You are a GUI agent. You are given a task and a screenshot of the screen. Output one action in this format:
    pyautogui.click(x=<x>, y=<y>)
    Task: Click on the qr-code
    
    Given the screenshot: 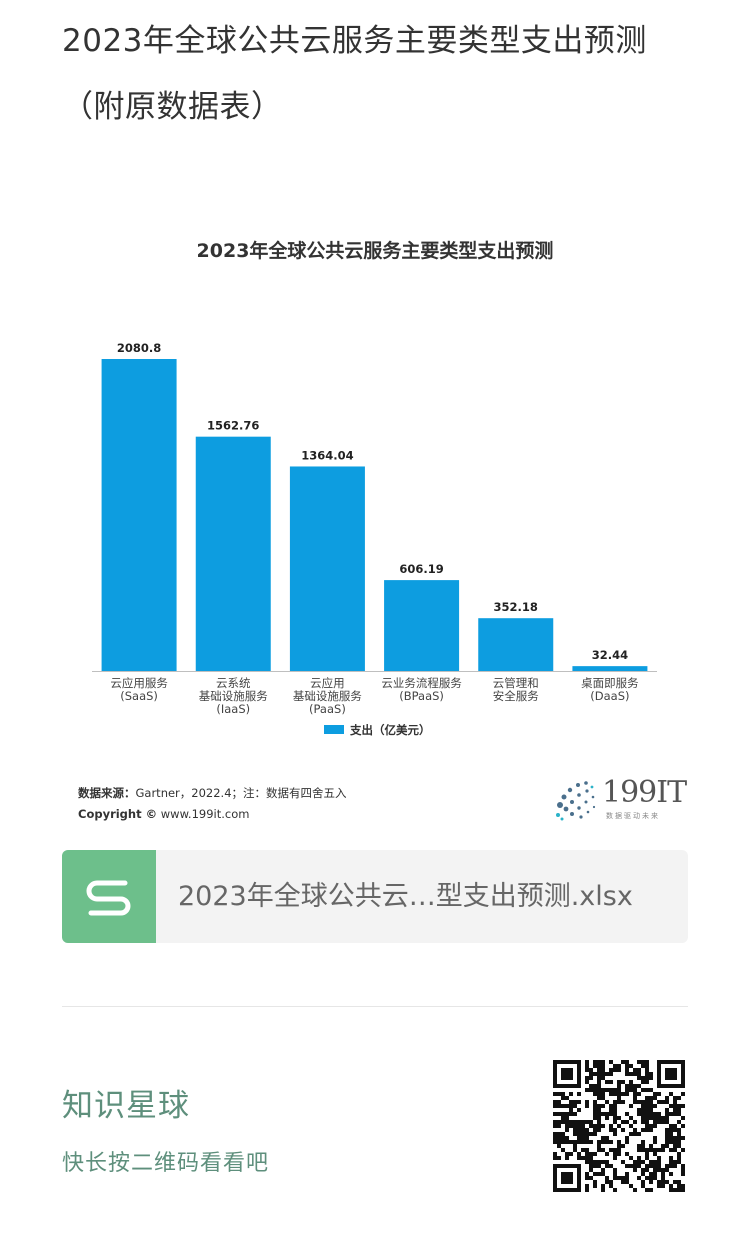 What is the action you would take?
    pyautogui.click(x=619, y=1126)
    